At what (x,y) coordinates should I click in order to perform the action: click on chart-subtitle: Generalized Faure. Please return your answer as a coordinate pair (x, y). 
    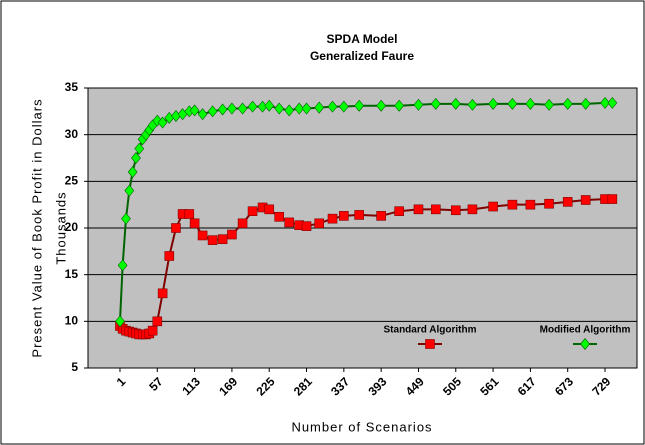
    Looking at the image, I should click on (362, 56).